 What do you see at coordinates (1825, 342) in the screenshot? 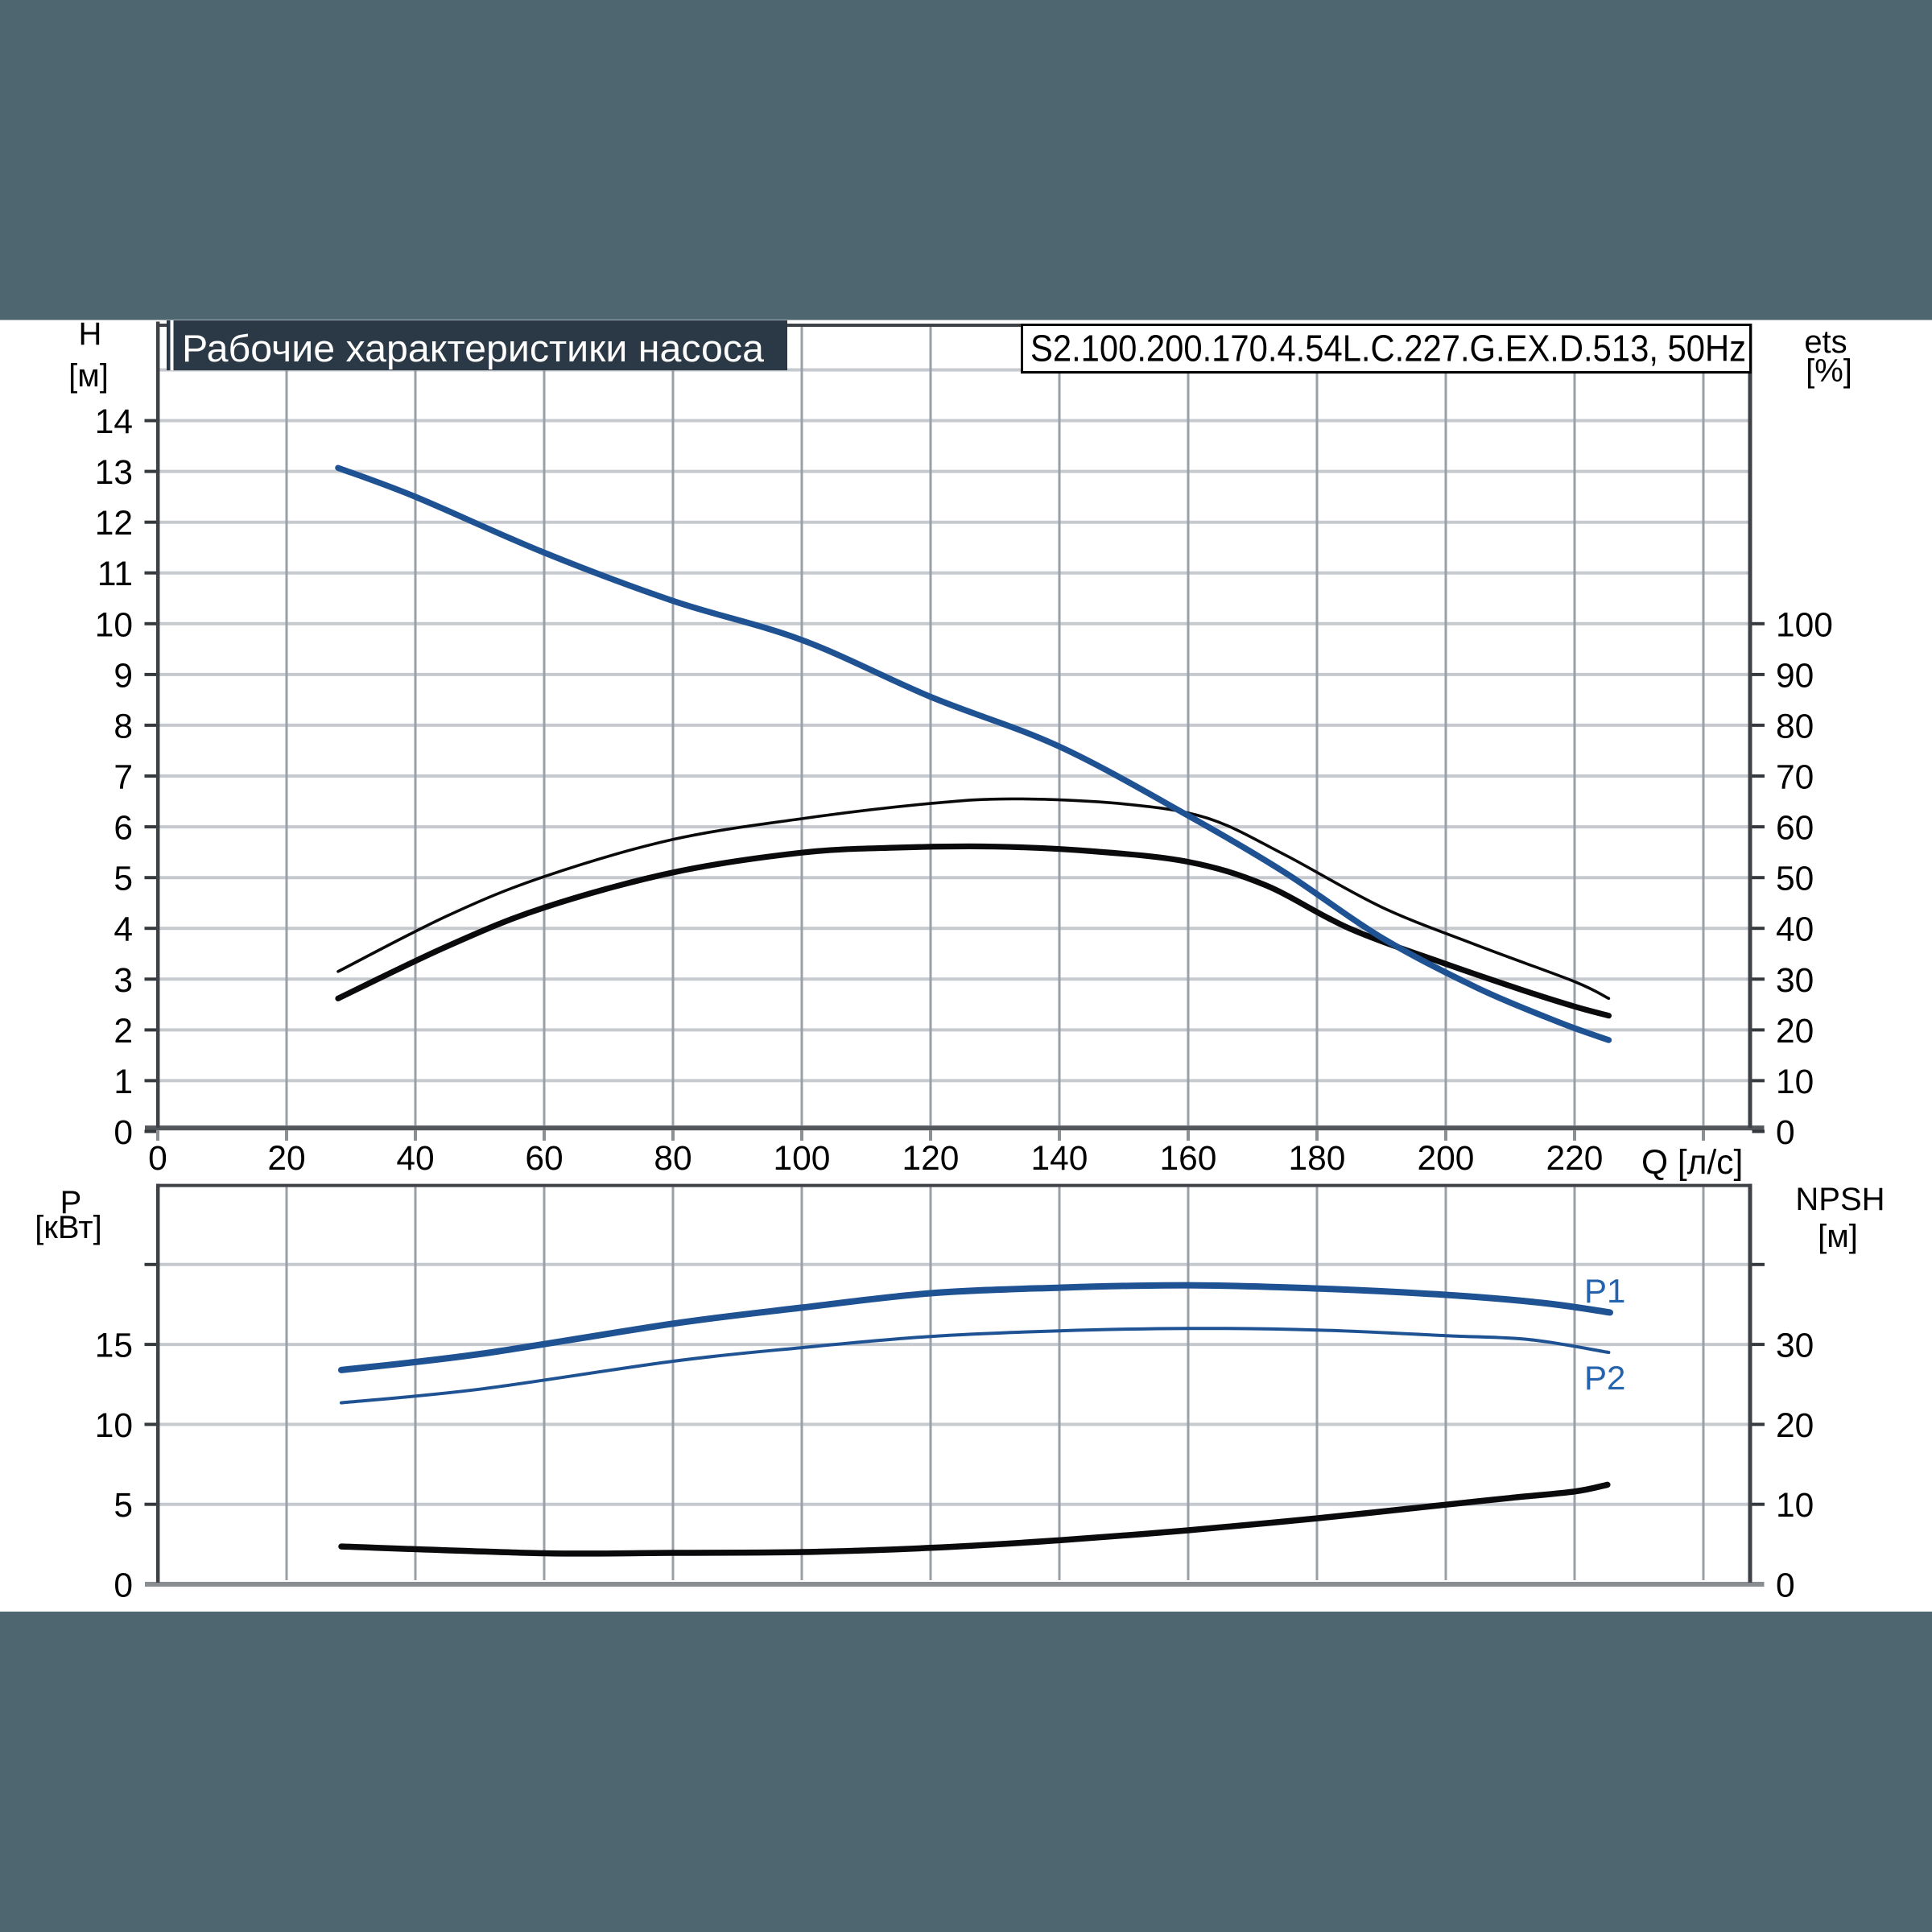
I see `svg-text: ets` at bounding box center [1825, 342].